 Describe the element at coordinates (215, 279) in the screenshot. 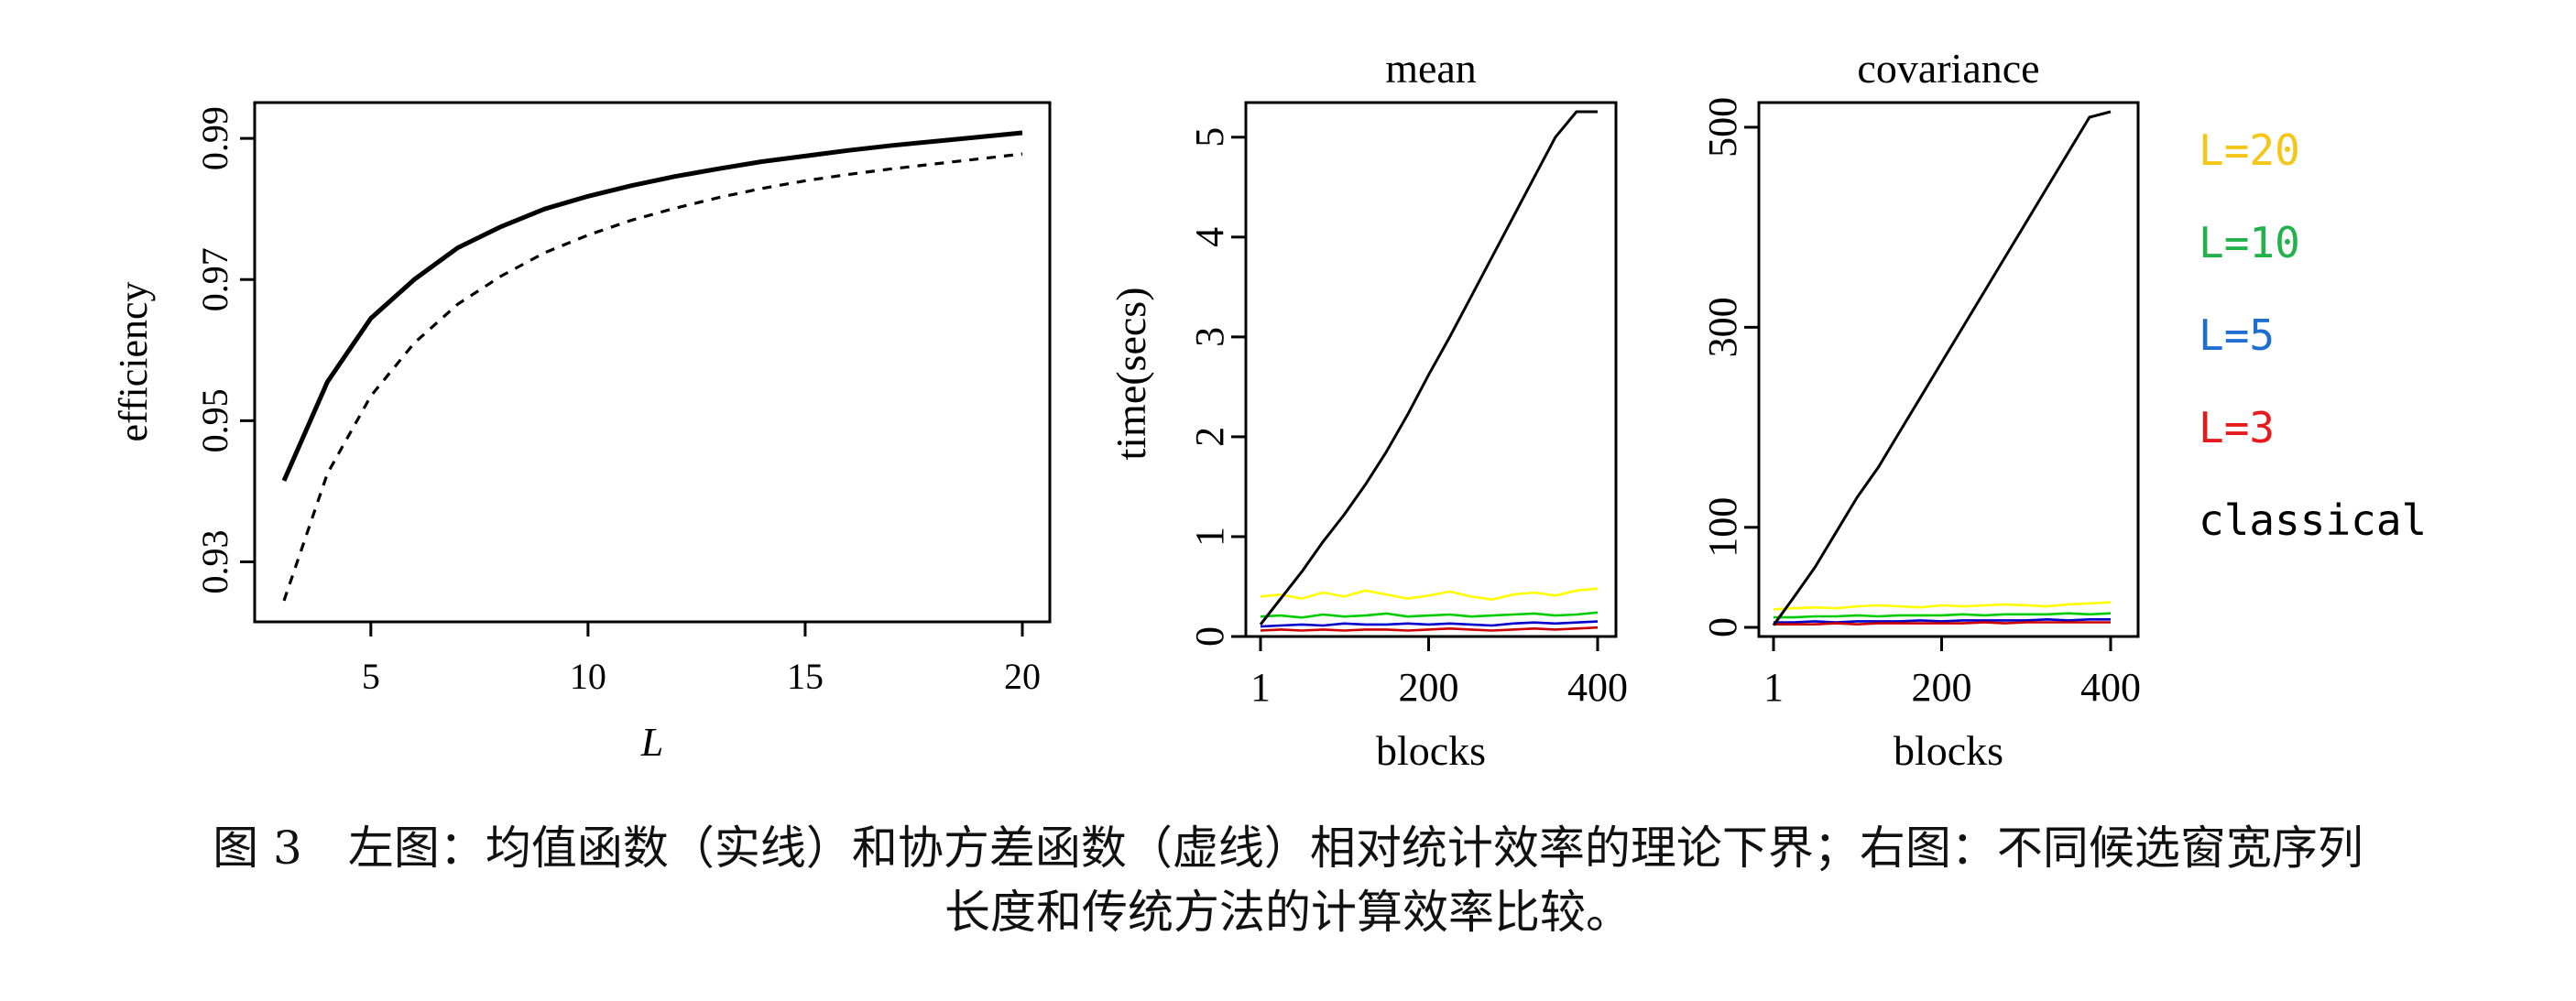

I see `efficiency-y-tick-label: 0.97` at that location.